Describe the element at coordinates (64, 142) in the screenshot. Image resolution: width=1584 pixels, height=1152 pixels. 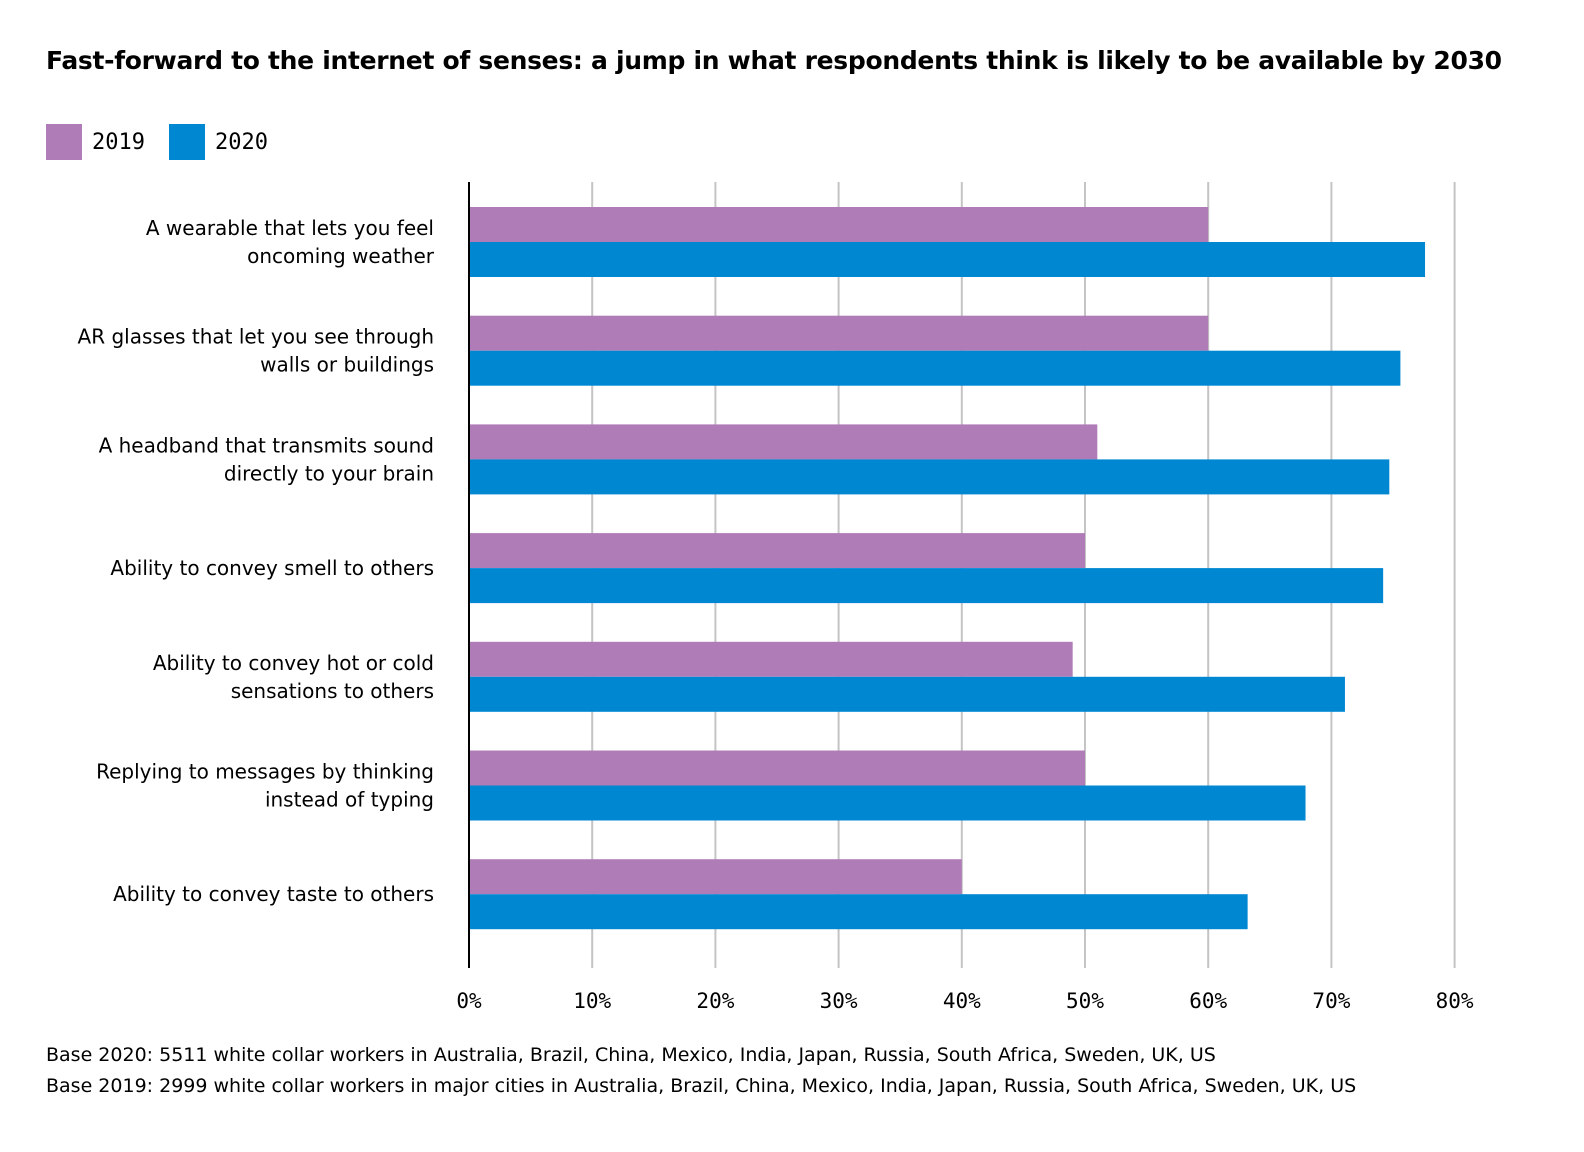
I see `legend-swatch-2019` at that location.